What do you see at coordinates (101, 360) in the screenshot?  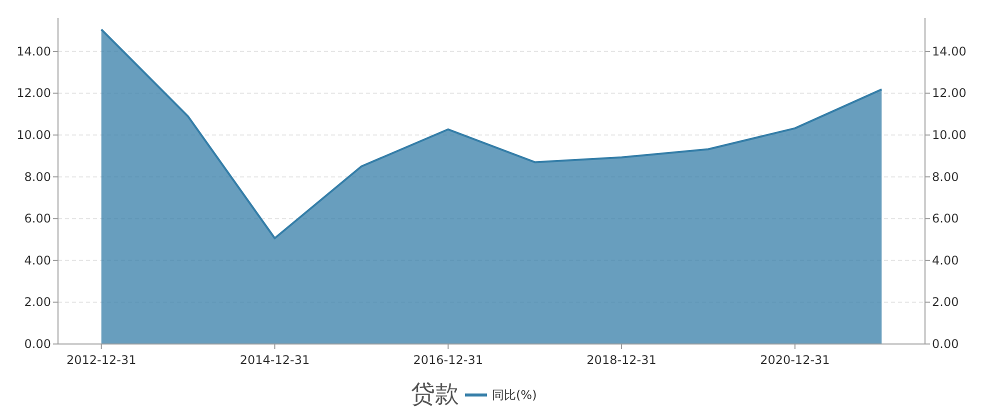 I see `x-tick-label: 2012-12-31` at bounding box center [101, 360].